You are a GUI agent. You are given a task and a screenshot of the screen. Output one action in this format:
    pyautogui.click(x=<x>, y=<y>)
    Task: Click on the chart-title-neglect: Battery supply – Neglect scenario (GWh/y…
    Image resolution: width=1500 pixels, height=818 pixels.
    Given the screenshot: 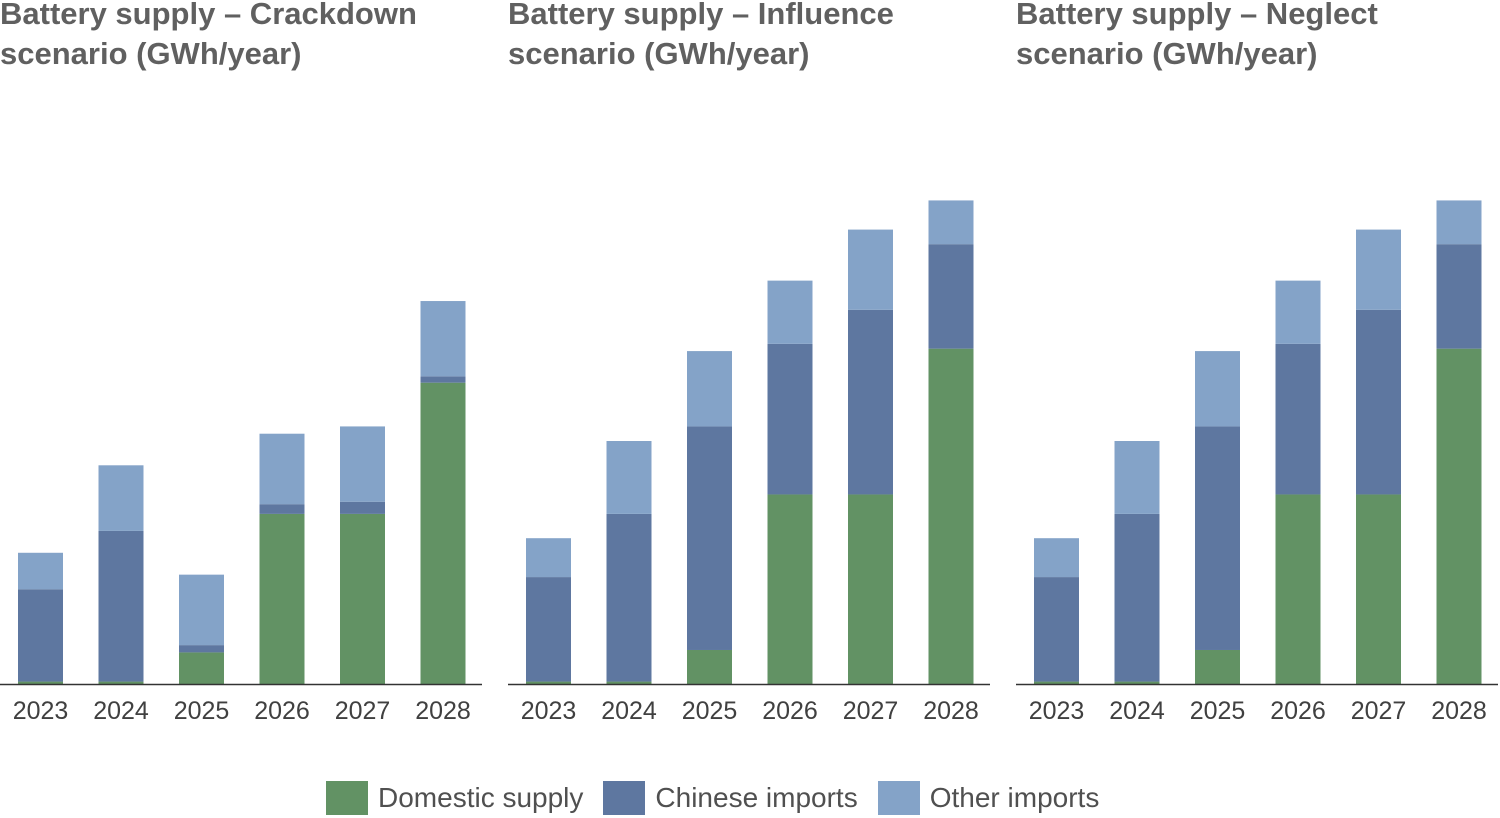 What is the action you would take?
    pyautogui.click(x=1197, y=35)
    